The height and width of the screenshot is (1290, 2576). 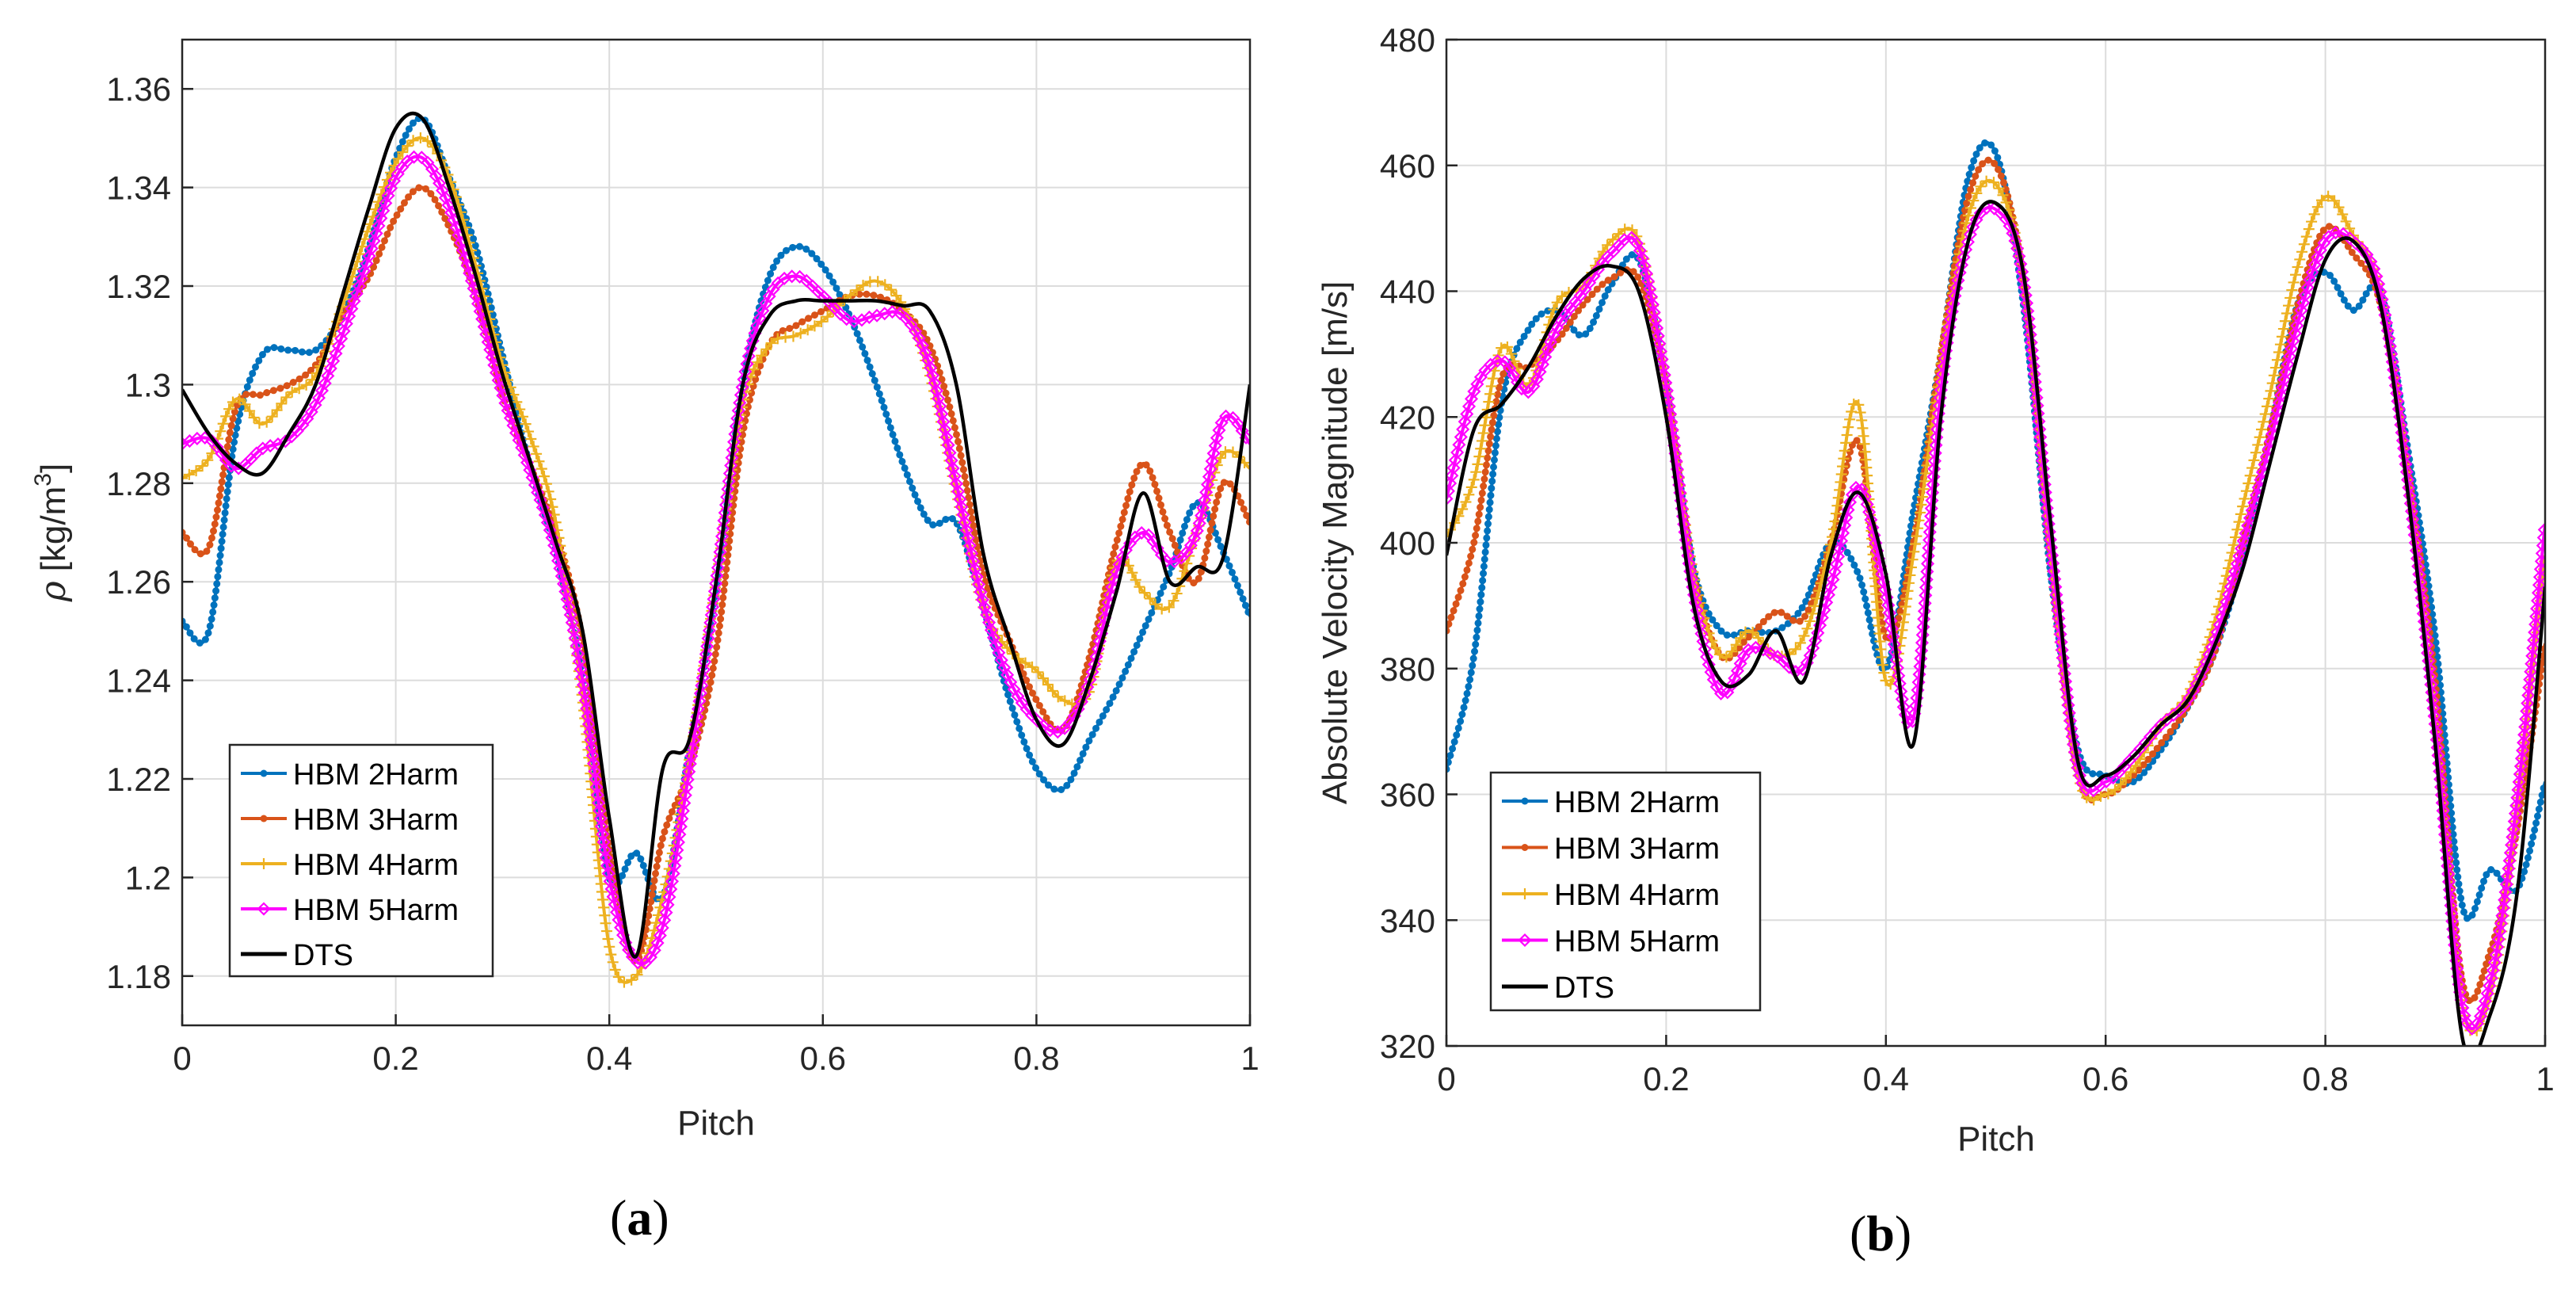 I want to click on tick-label-y: 460, so click(x=1407, y=166).